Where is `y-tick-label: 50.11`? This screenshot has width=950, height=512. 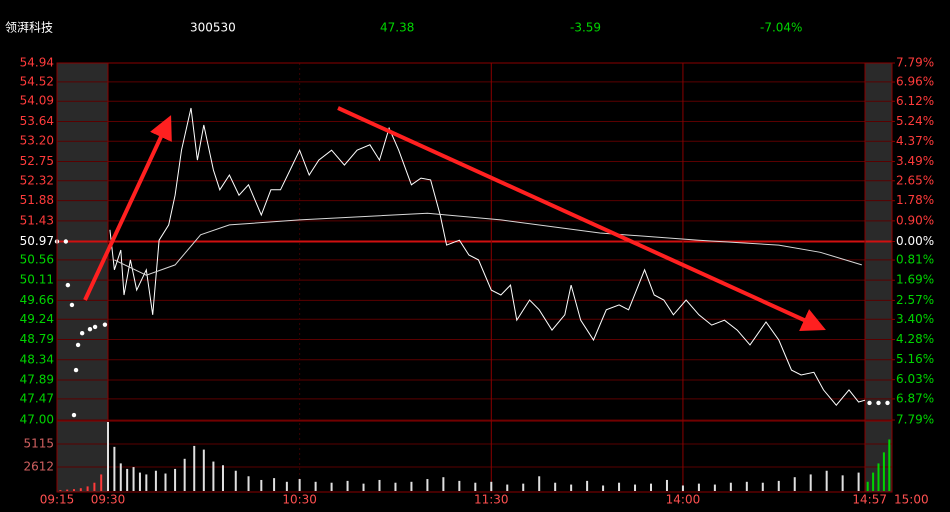
y-tick-label: 50.11 is located at coordinates (37, 280).